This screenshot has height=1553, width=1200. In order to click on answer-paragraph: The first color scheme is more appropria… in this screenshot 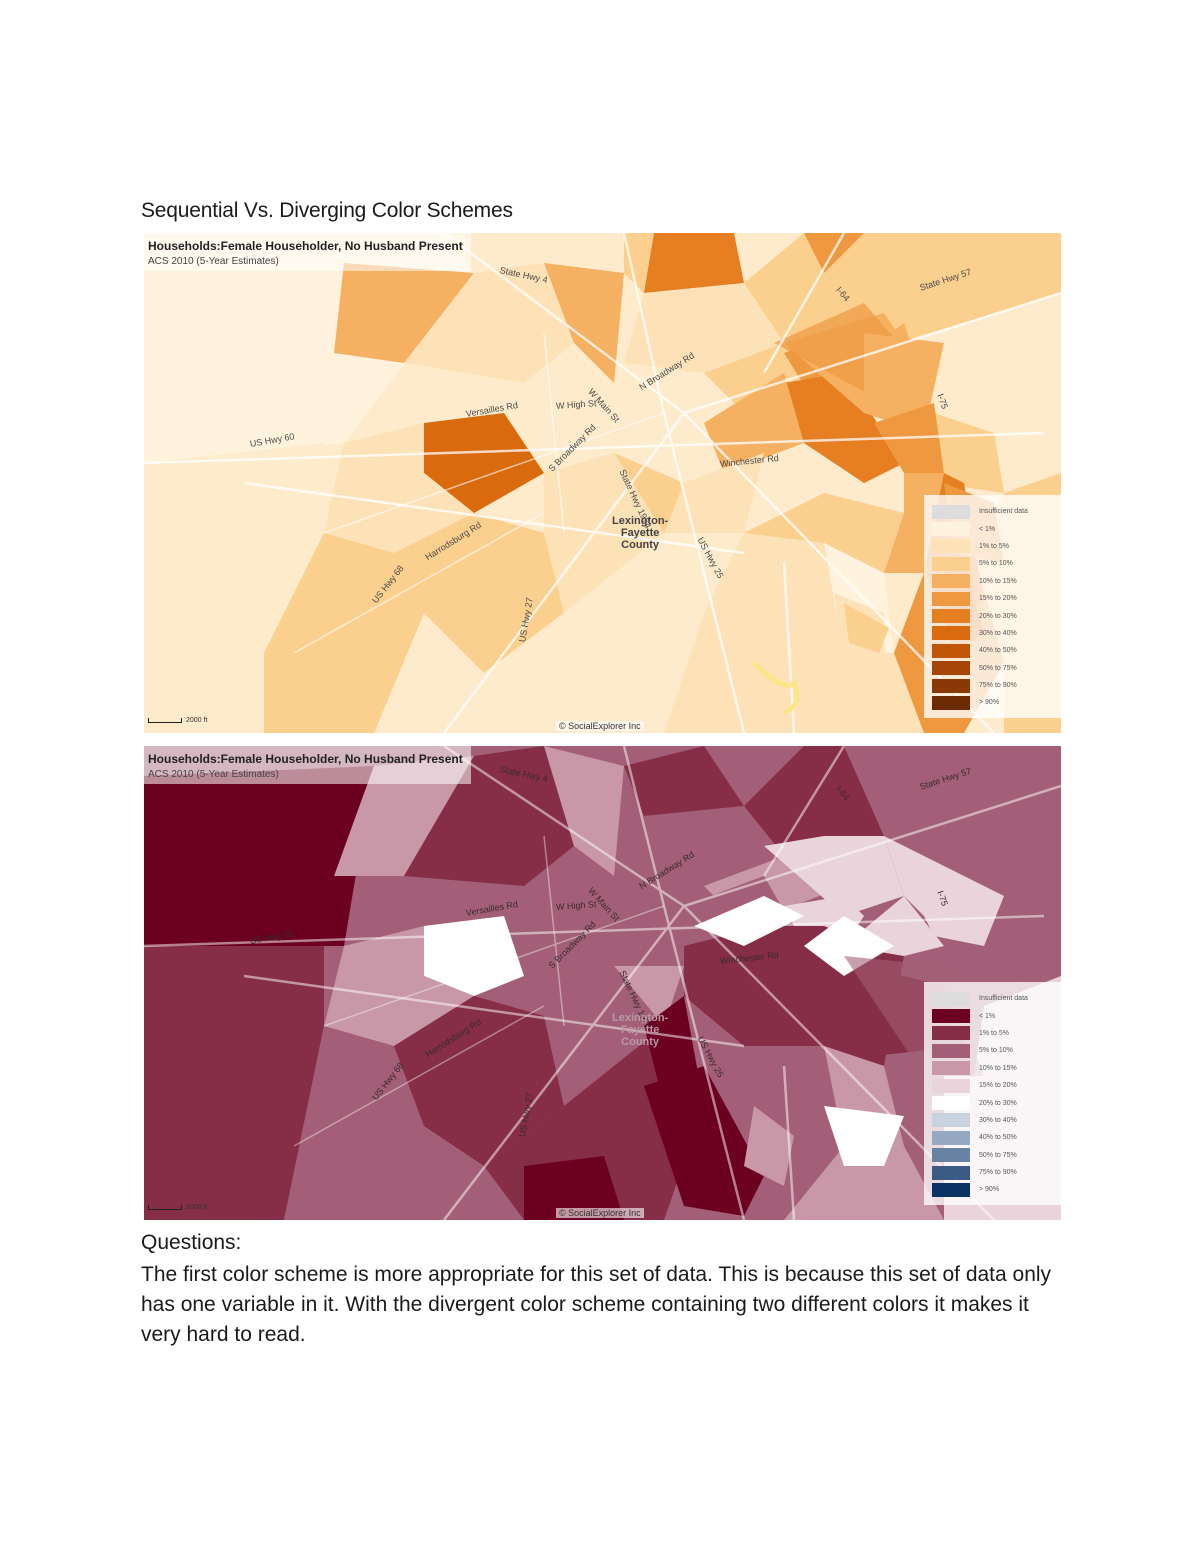, I will do `click(596, 1304)`.